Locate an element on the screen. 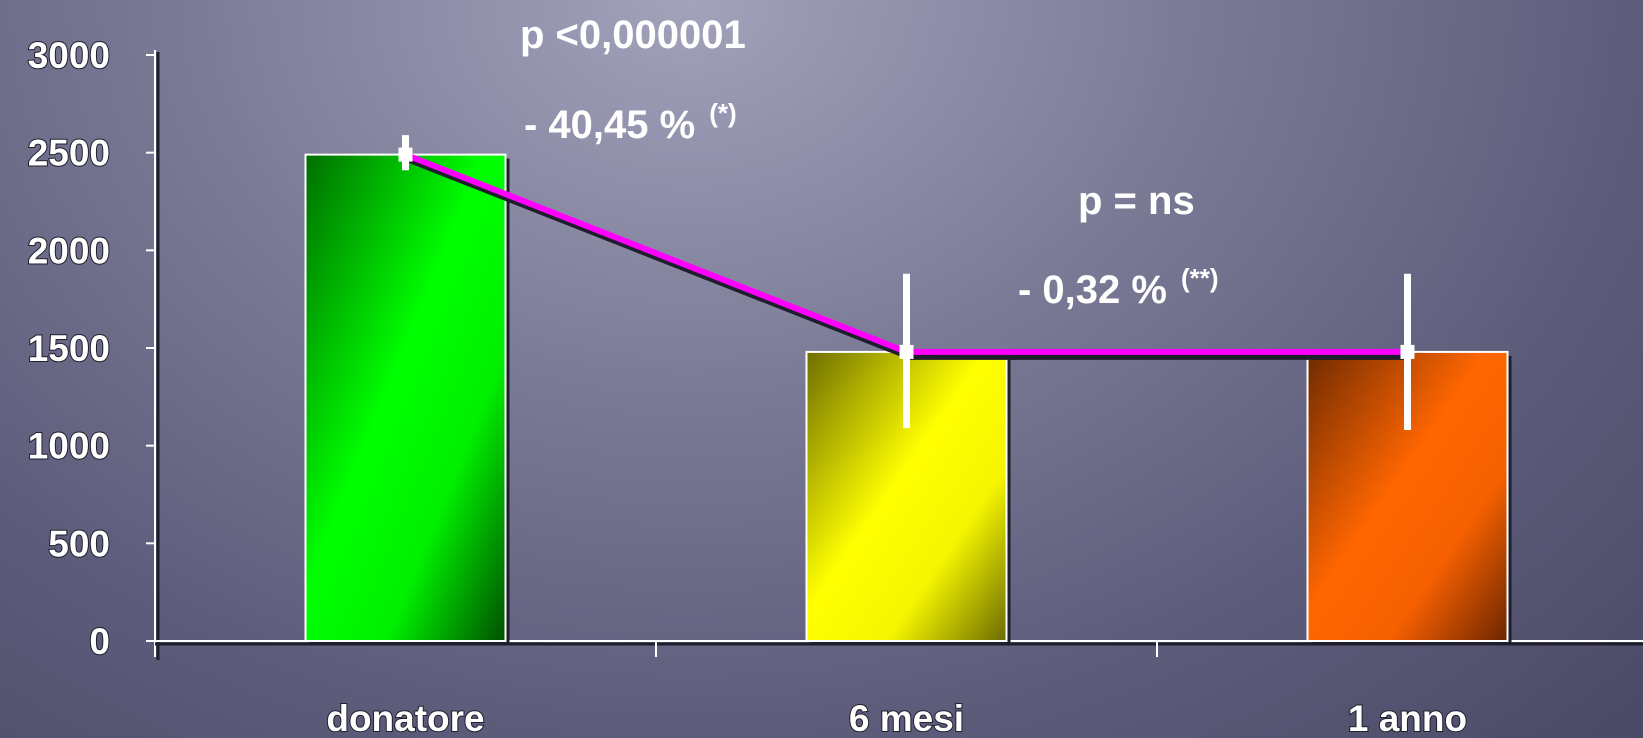 The height and width of the screenshot is (738, 1643). annotation-percent-2-value: - 0,32 % is located at coordinates (1092, 290).